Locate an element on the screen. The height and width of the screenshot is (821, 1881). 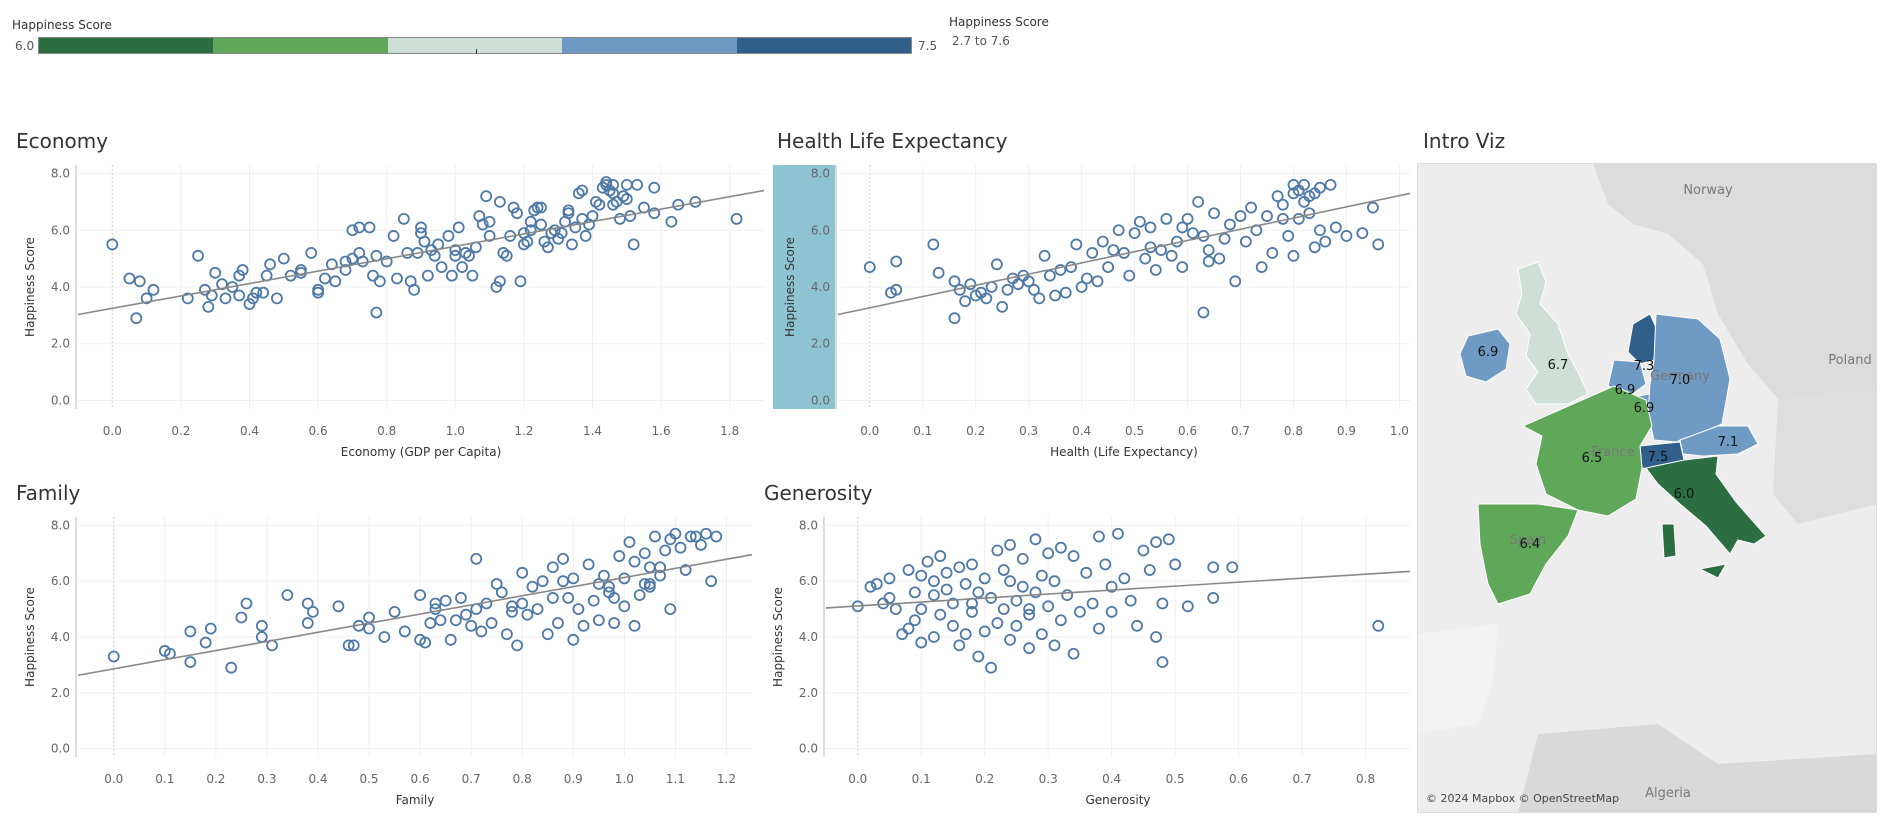
filter-range: 2.7 to 7.6 is located at coordinates (981, 41).